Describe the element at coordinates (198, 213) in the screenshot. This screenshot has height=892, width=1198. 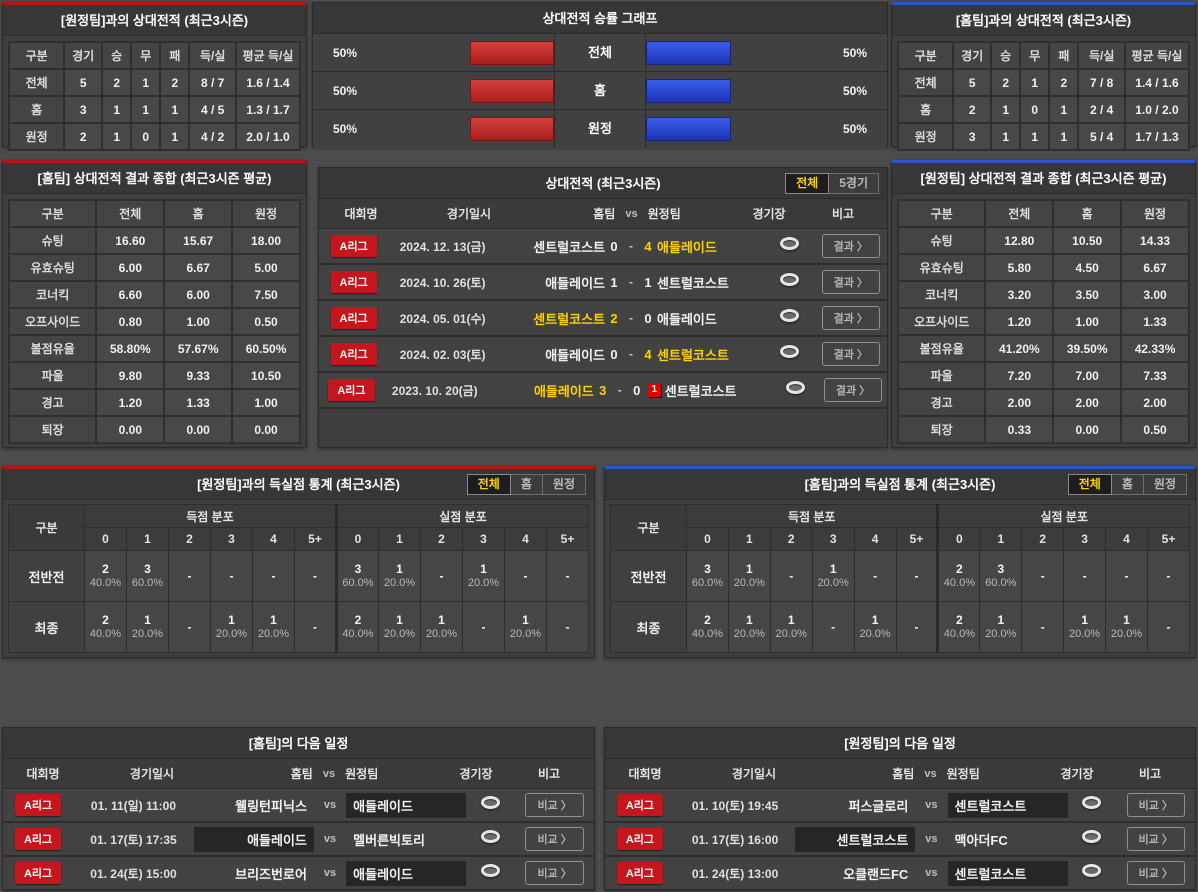
I see `col-header: 홈` at that location.